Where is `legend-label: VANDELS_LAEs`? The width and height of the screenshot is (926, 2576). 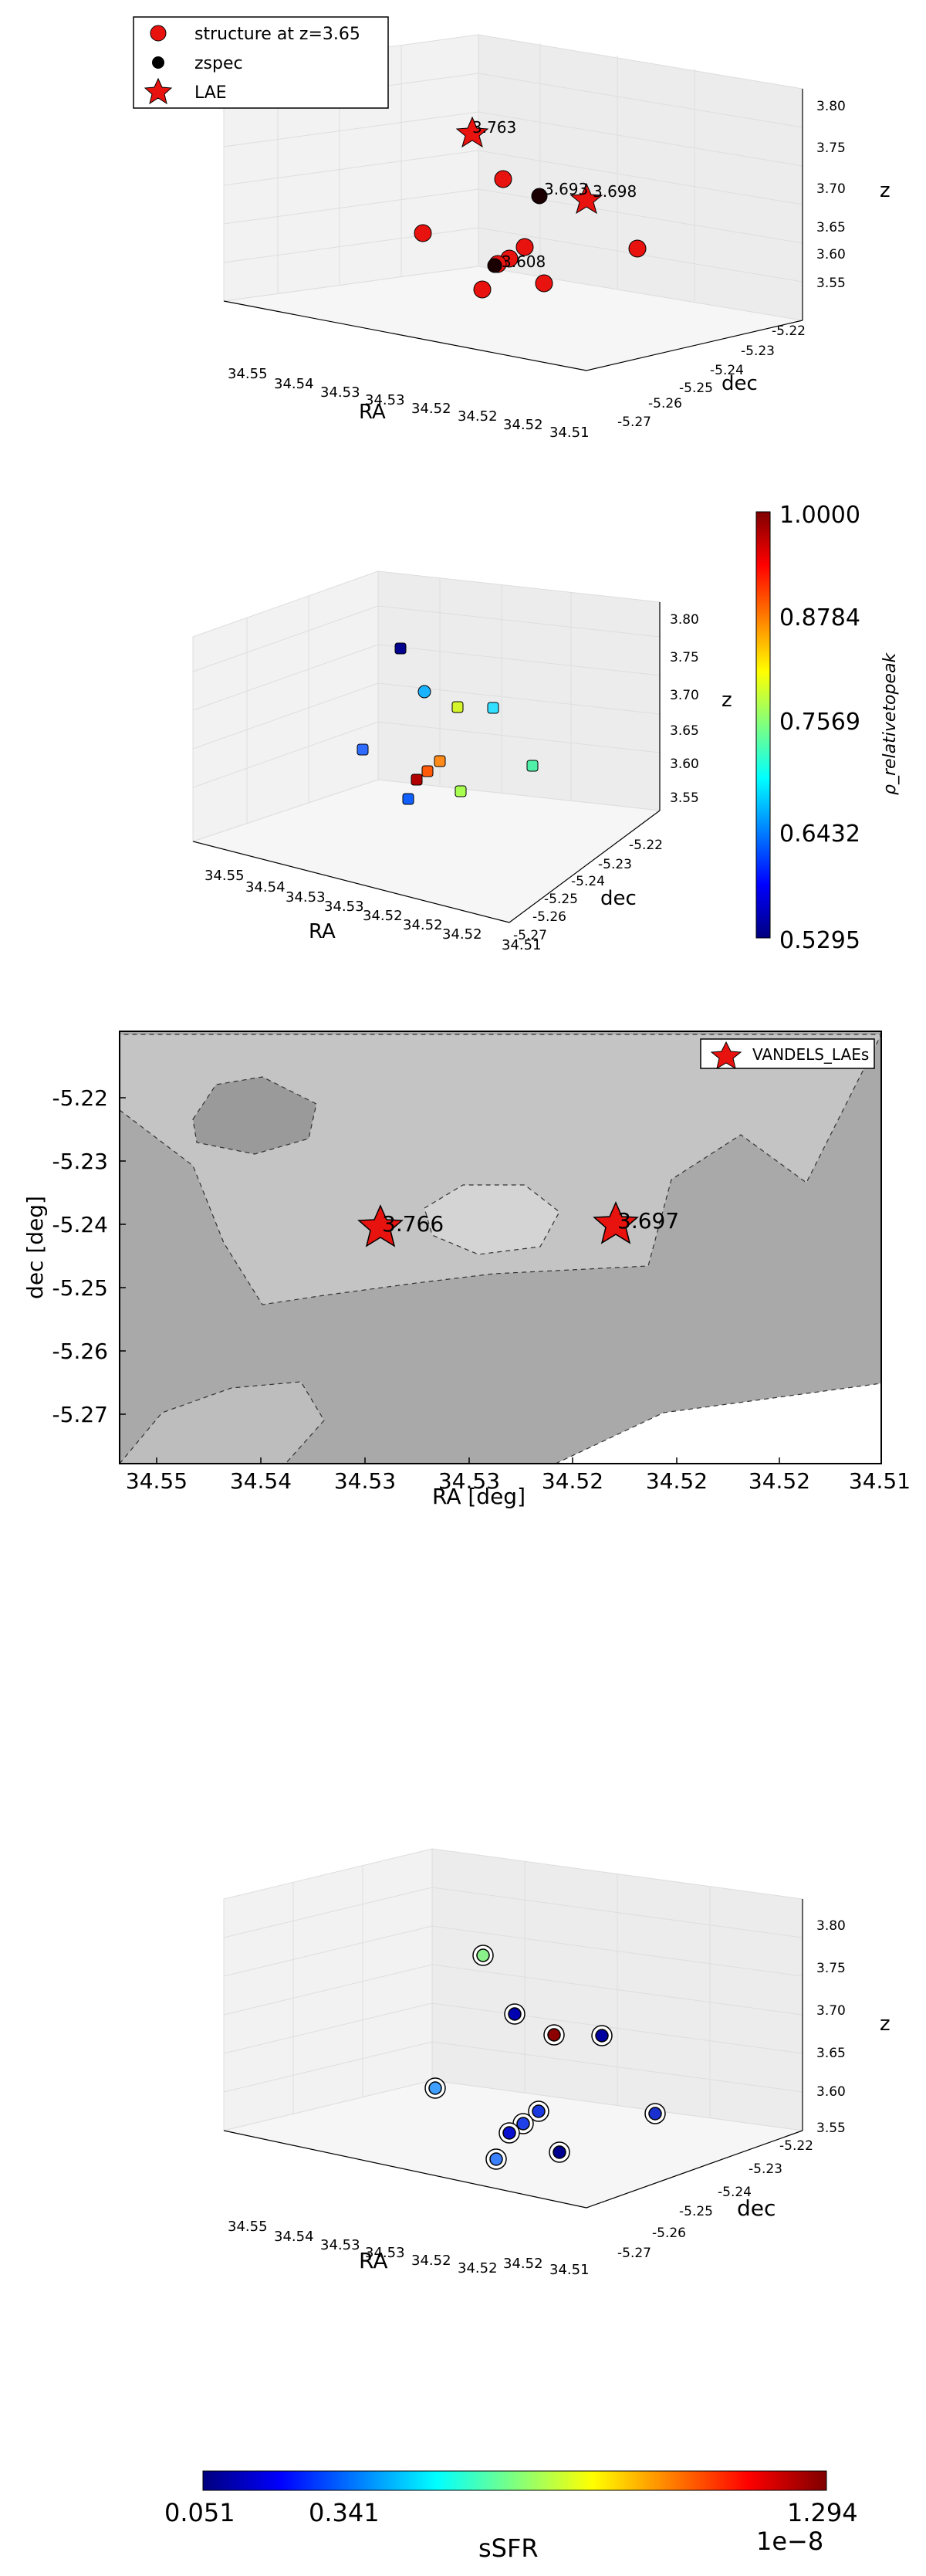
legend-label: VANDELS_LAEs is located at coordinates (810, 1054).